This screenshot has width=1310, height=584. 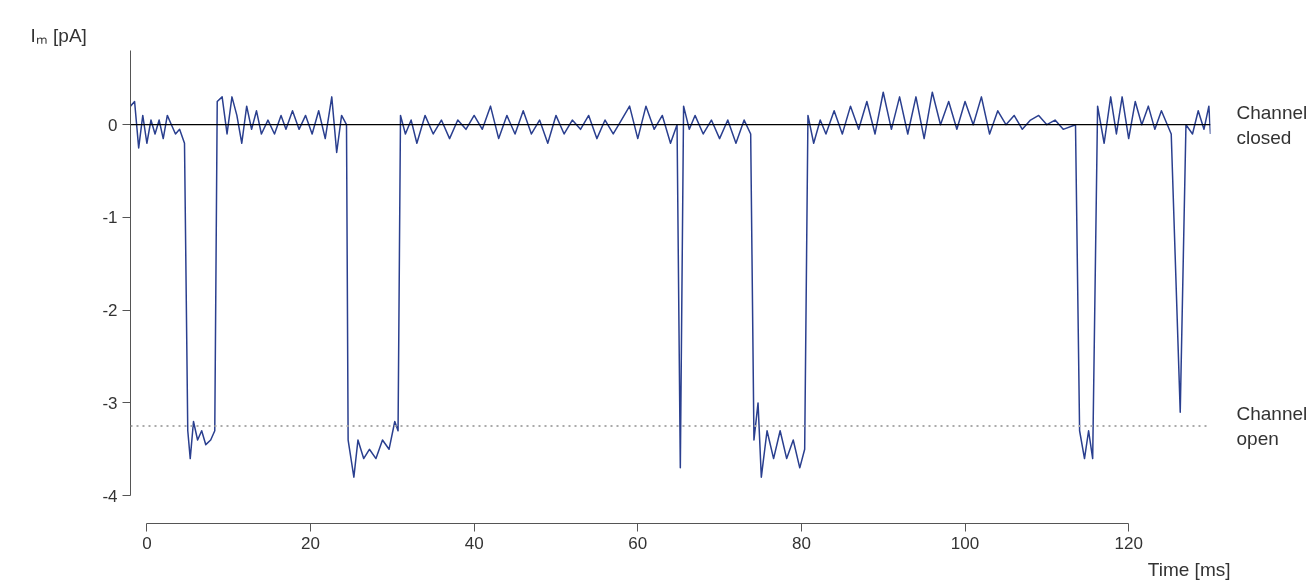 What do you see at coordinates (113, 125) in the screenshot?
I see `y-tick-label: 0` at bounding box center [113, 125].